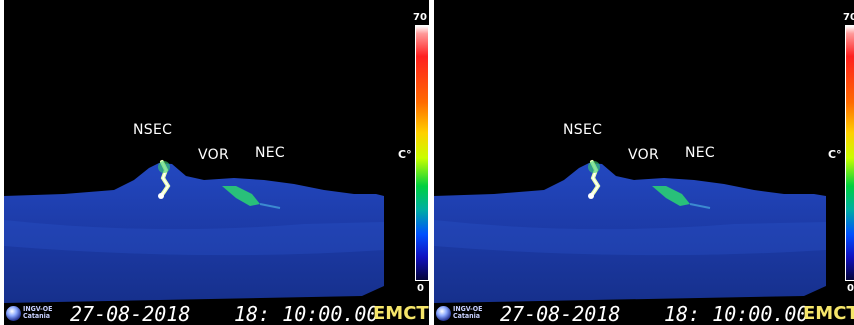  I want to click on panel-divider, so click(431, 162).